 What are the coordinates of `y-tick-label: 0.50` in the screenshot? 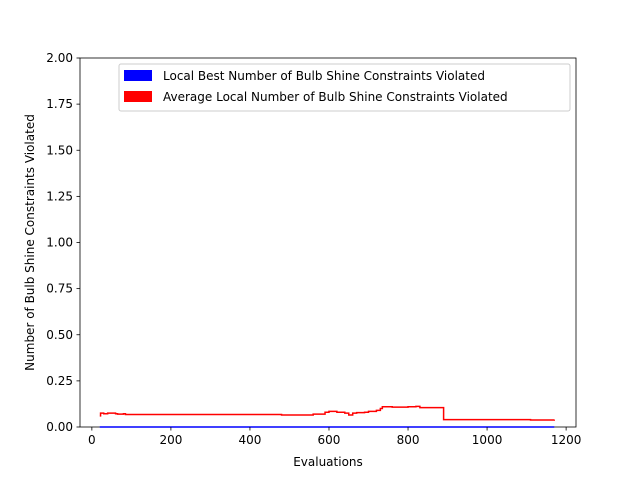 It's located at (59, 335).